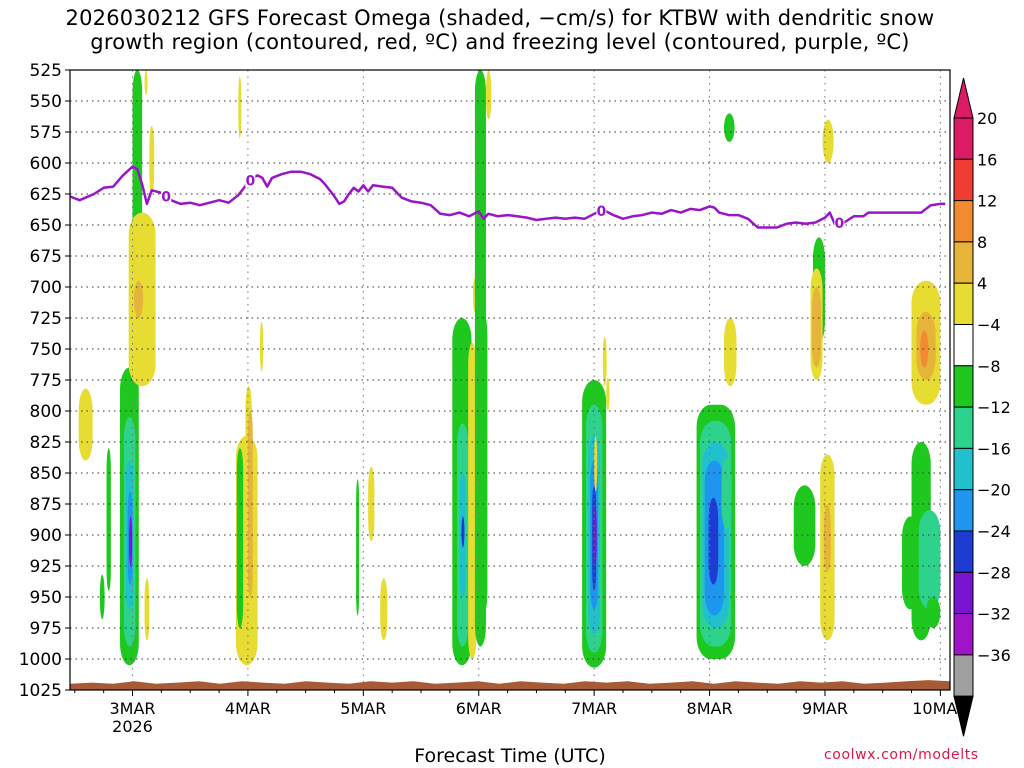  Describe the element at coordinates (510, 685) in the screenshot. I see `terrain-surface` at that location.